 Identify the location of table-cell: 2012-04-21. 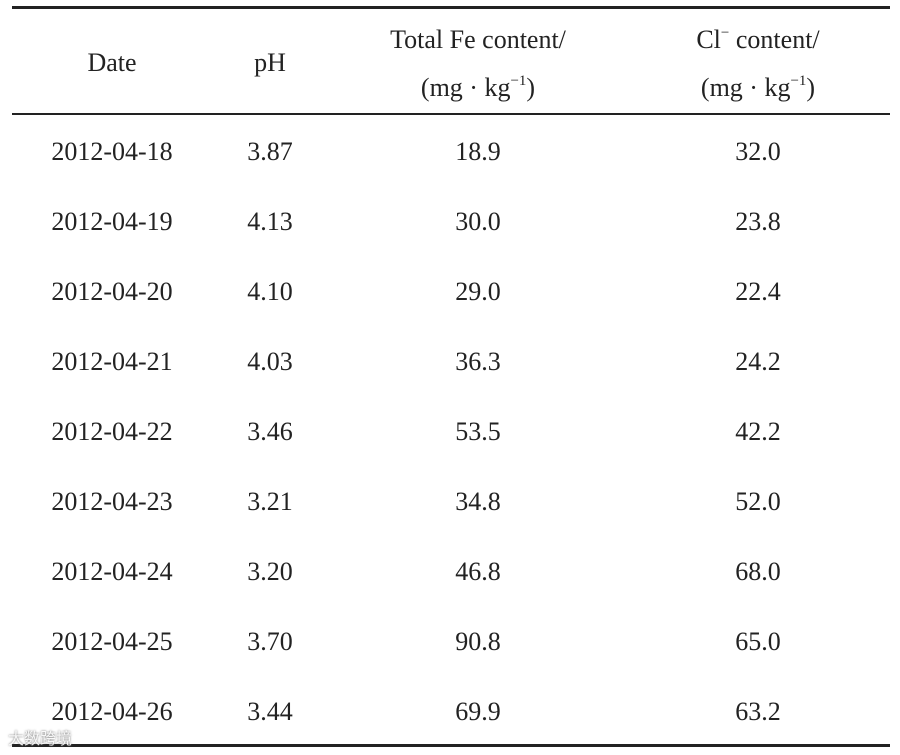
(112, 361).